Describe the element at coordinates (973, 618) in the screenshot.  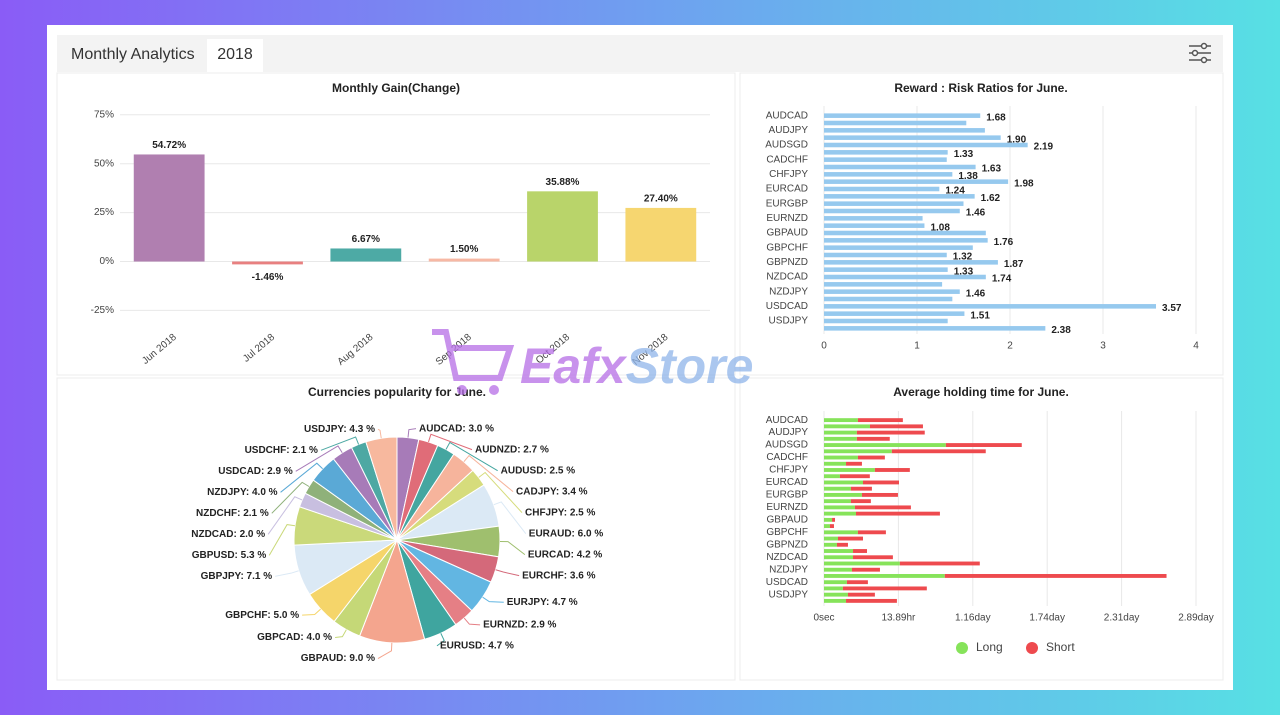
I see `x-tick-label: 1.16day` at that location.